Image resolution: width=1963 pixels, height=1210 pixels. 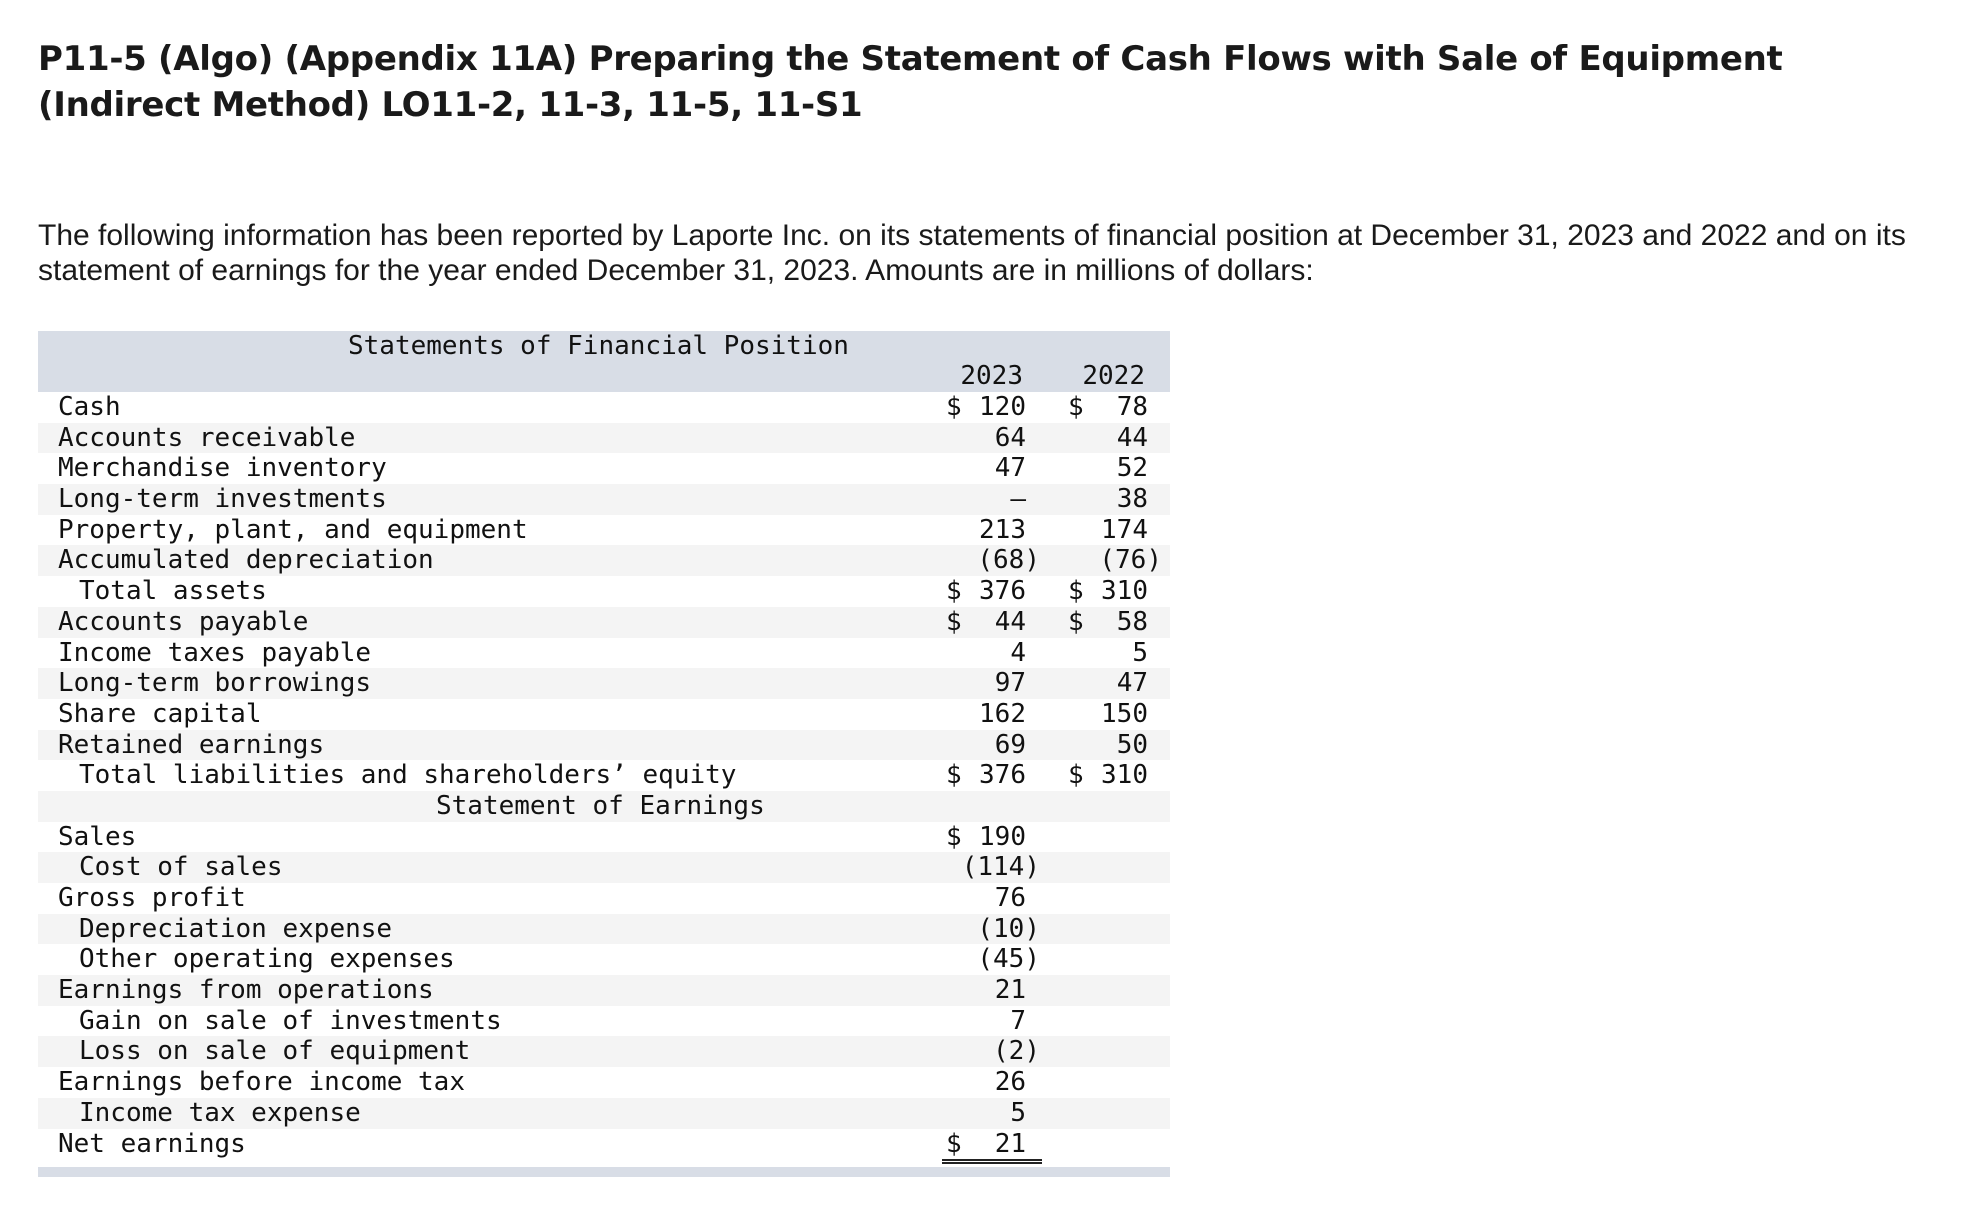 I want to click on amount-cell-2022: 50, so click(x=1114, y=746).